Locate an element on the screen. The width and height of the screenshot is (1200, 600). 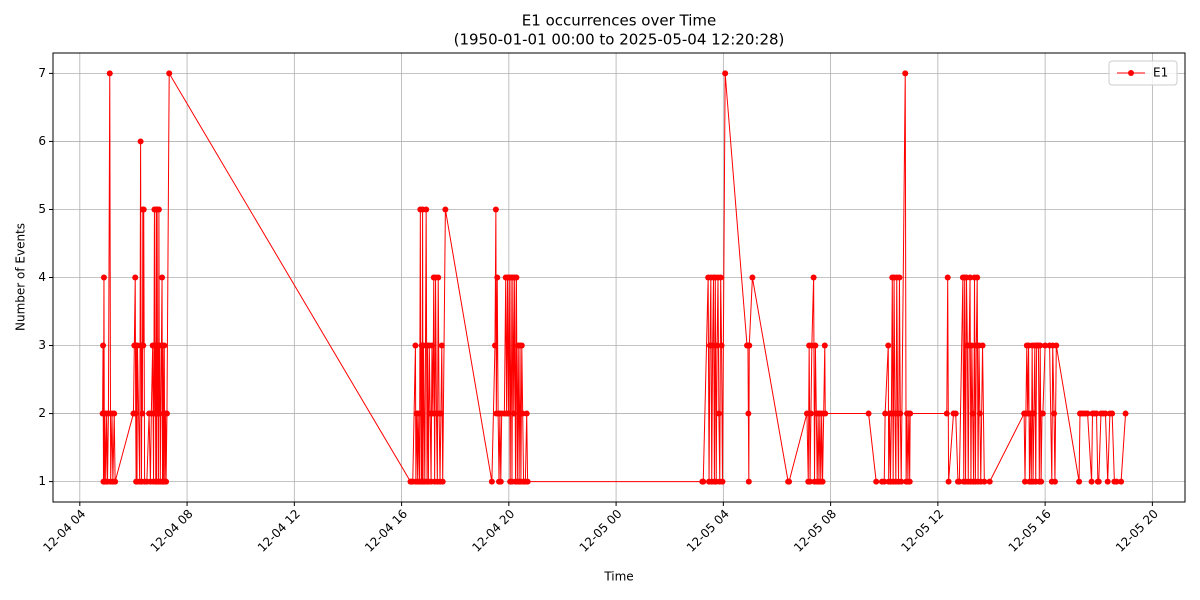
legend-label: E1 is located at coordinates (1160, 73).